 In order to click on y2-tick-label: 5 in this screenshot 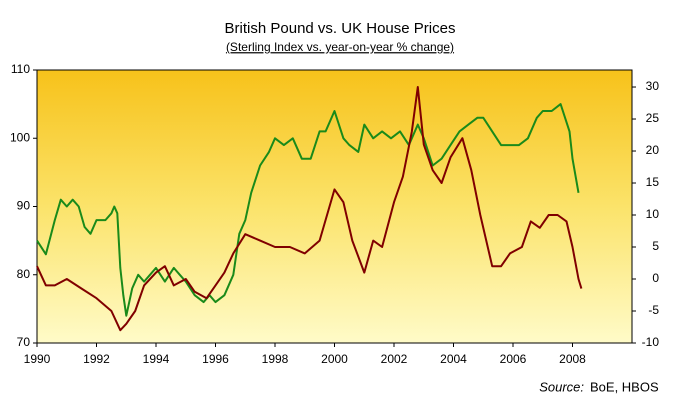, I will do `click(655, 246)`.